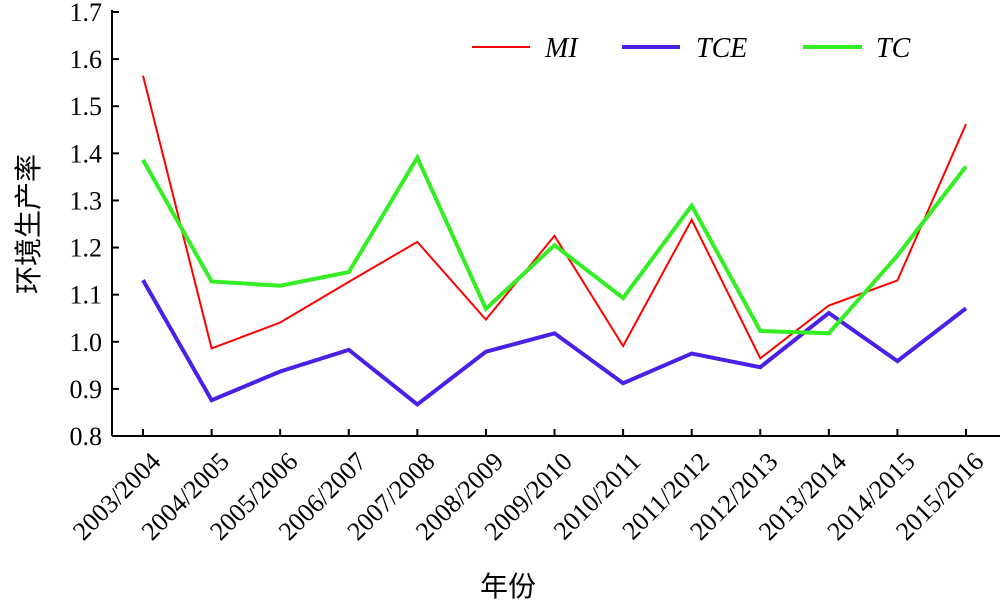  Describe the element at coordinates (86, 342) in the screenshot. I see `y-tick-label: 1.0` at that location.